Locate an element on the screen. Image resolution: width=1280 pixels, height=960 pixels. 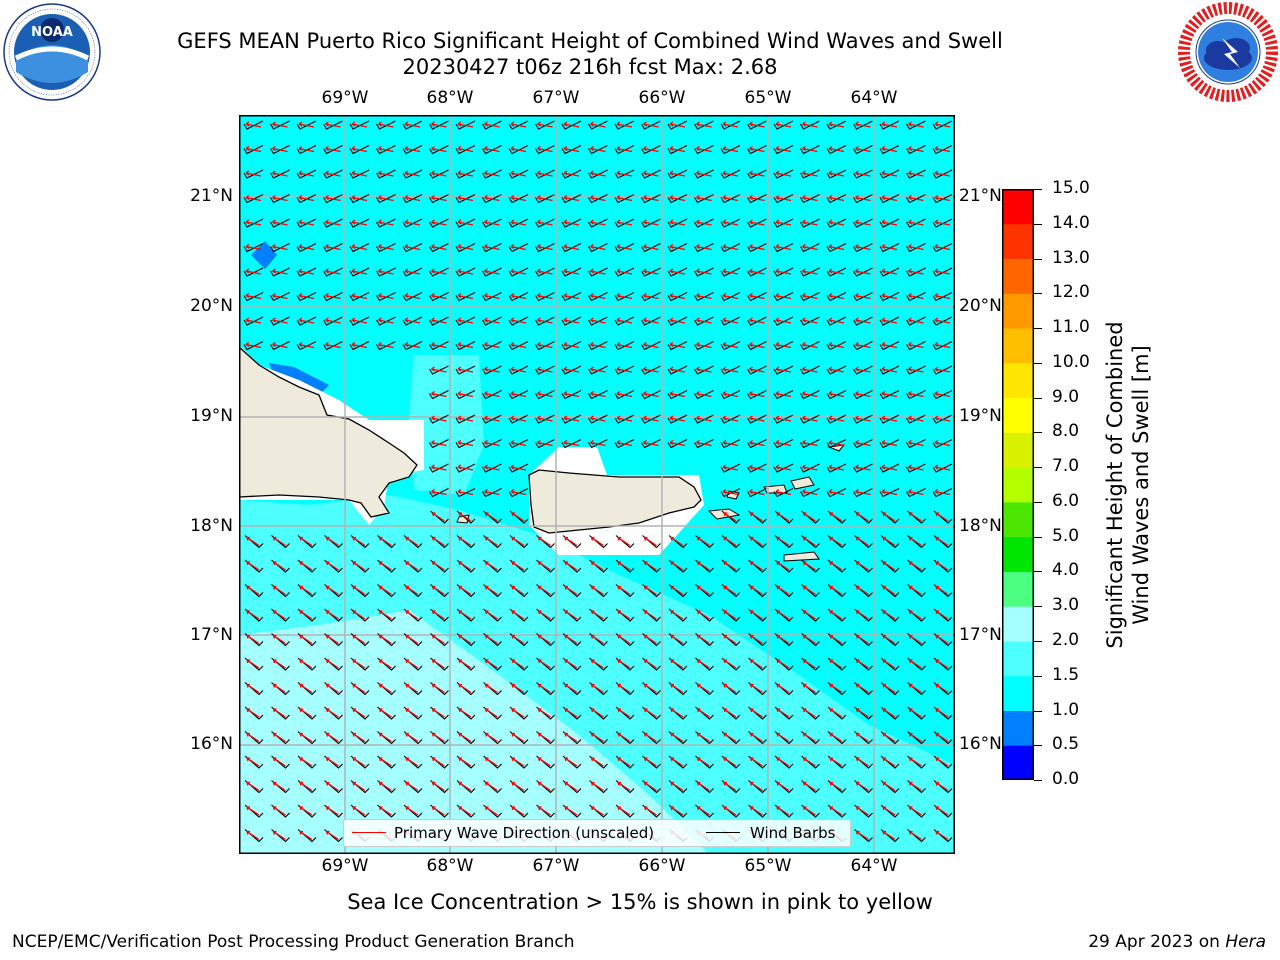
colorbar-tick-mark is located at coordinates (1038, 572).